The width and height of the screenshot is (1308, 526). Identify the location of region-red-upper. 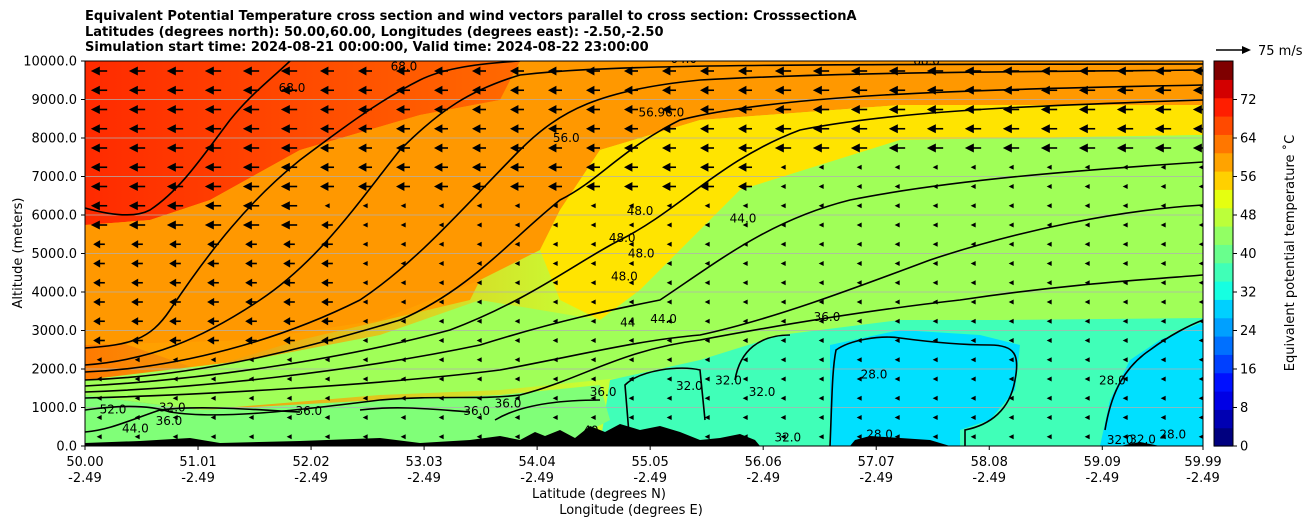
(302, 143).